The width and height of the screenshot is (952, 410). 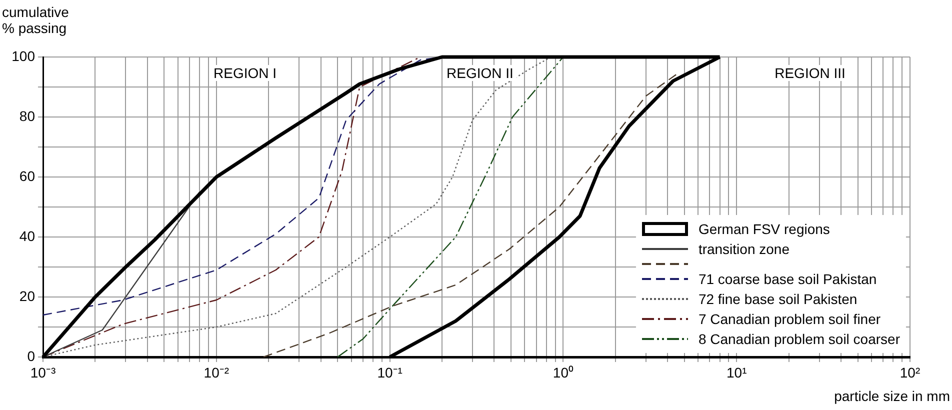 What do you see at coordinates (789, 319) in the screenshot?
I see `legend-label: 7 Canadian problem soil finer` at bounding box center [789, 319].